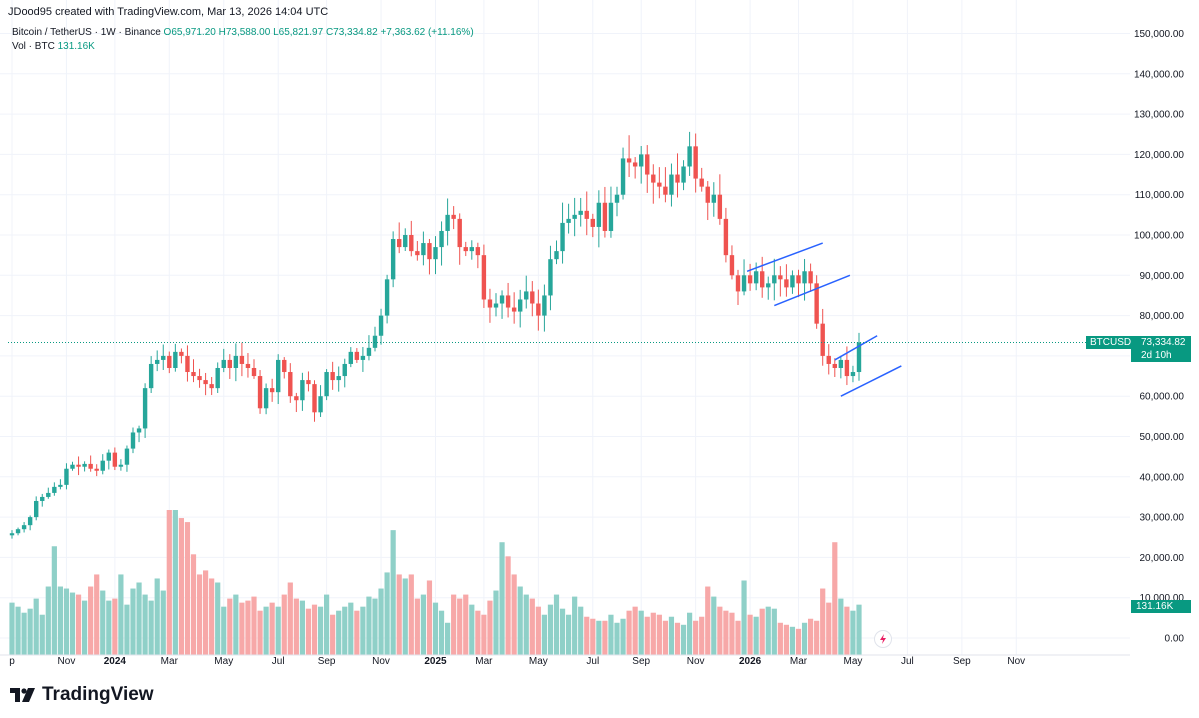 The height and width of the screenshot is (718, 1199). Describe the element at coordinates (1162, 598) in the screenshot. I see `price-tick-label: 10,000.00` at that location.